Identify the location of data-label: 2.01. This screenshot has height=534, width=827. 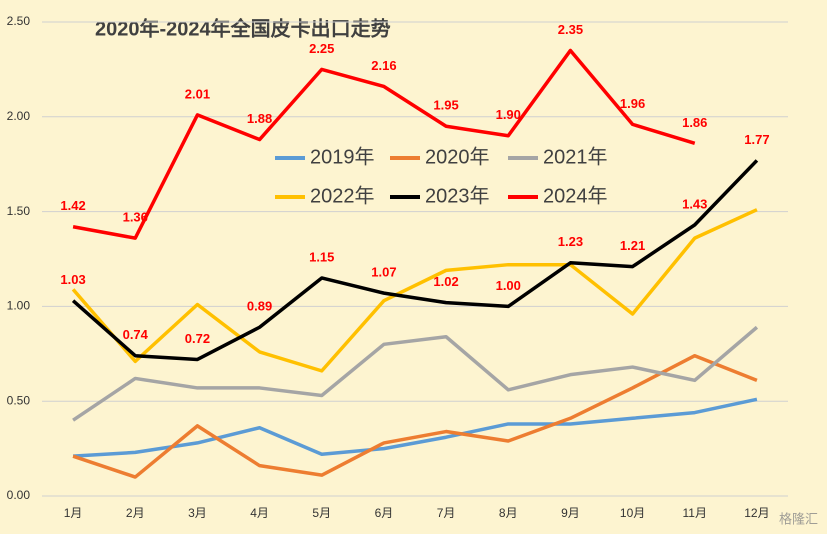
(197, 93).